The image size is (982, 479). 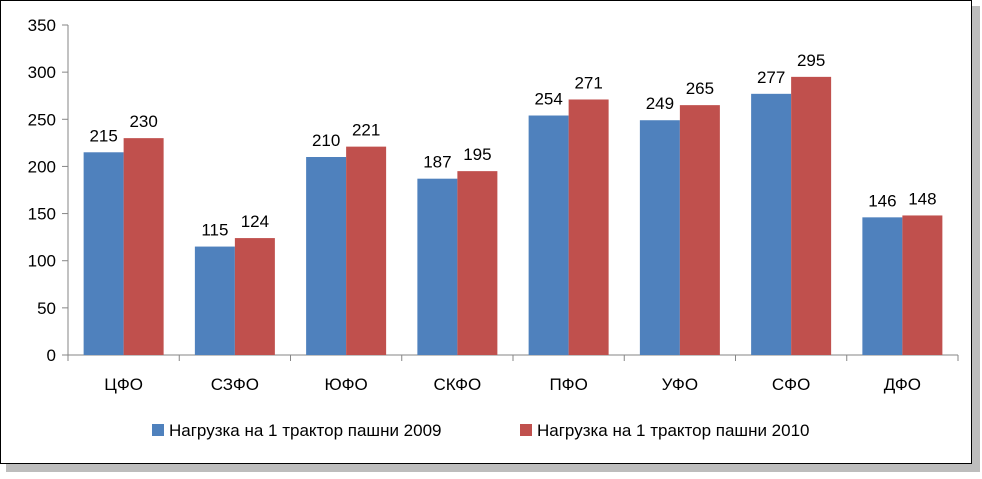 I want to click on chart-shadow-bottom, so click(x=493, y=468).